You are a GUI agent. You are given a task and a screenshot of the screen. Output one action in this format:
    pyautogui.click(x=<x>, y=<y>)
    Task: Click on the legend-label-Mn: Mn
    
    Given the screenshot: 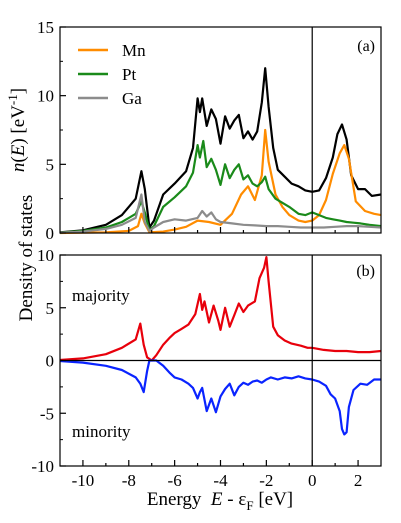 What is the action you would take?
    pyautogui.click(x=134, y=50)
    